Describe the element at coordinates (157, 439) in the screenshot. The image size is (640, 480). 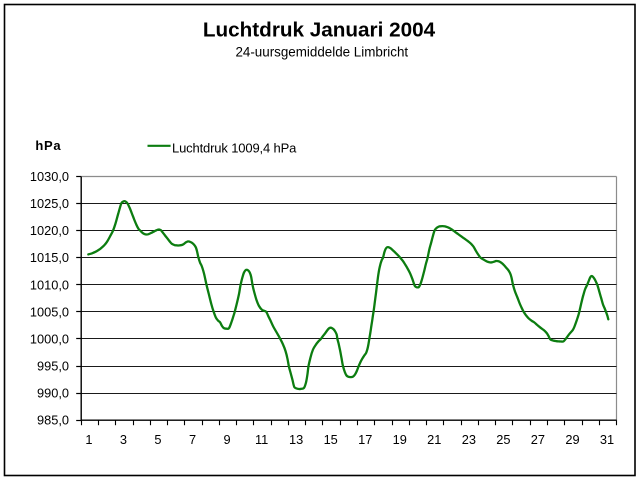
I see `svg-text: 5` at that location.